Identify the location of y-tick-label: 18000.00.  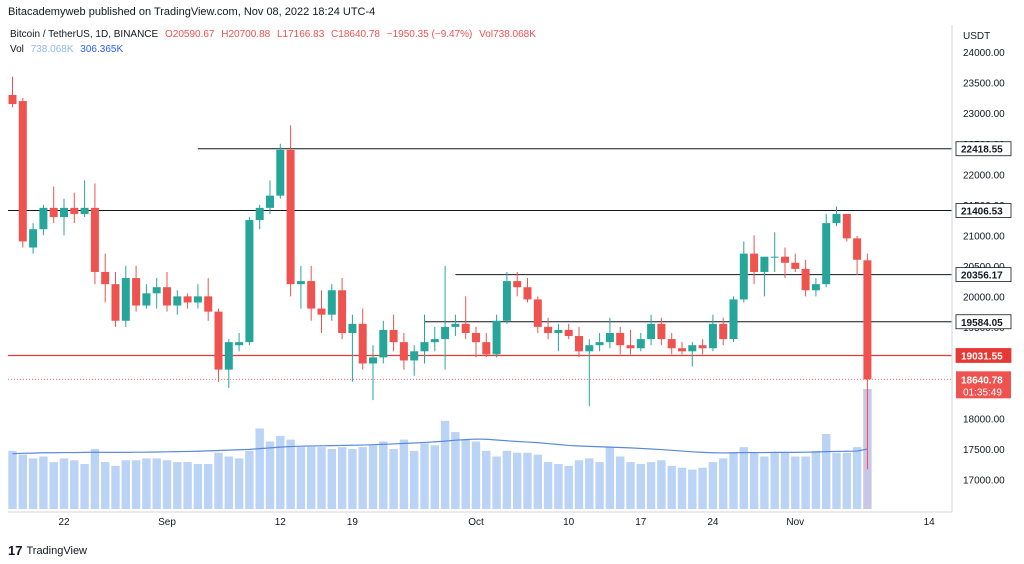
(984, 419).